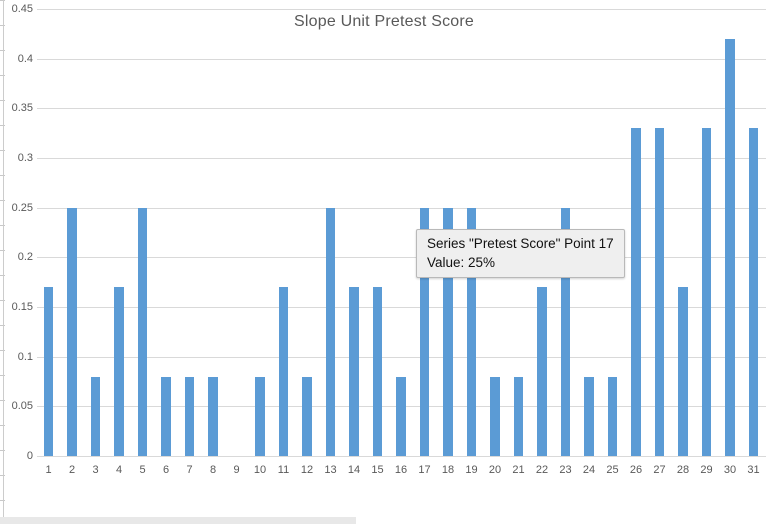 The height and width of the screenshot is (524, 768). What do you see at coordinates (307, 470) in the screenshot?
I see `x-axis-label: 12` at bounding box center [307, 470].